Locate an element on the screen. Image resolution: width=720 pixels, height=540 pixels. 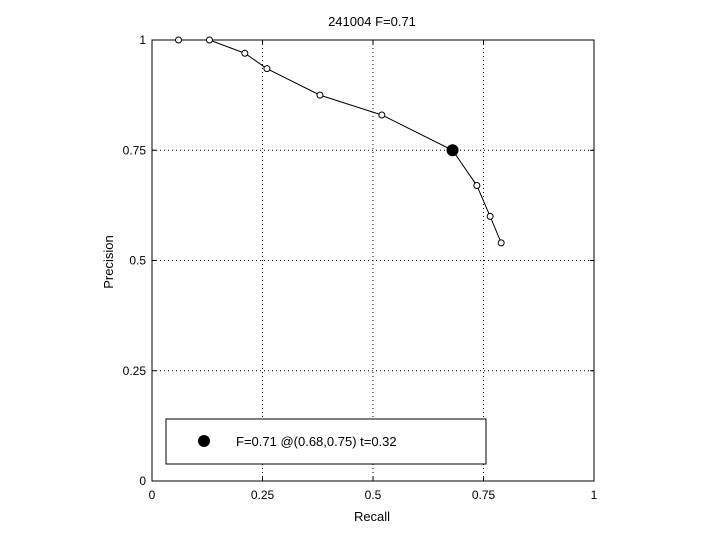
x-axis-label: Recall is located at coordinates (372, 516).